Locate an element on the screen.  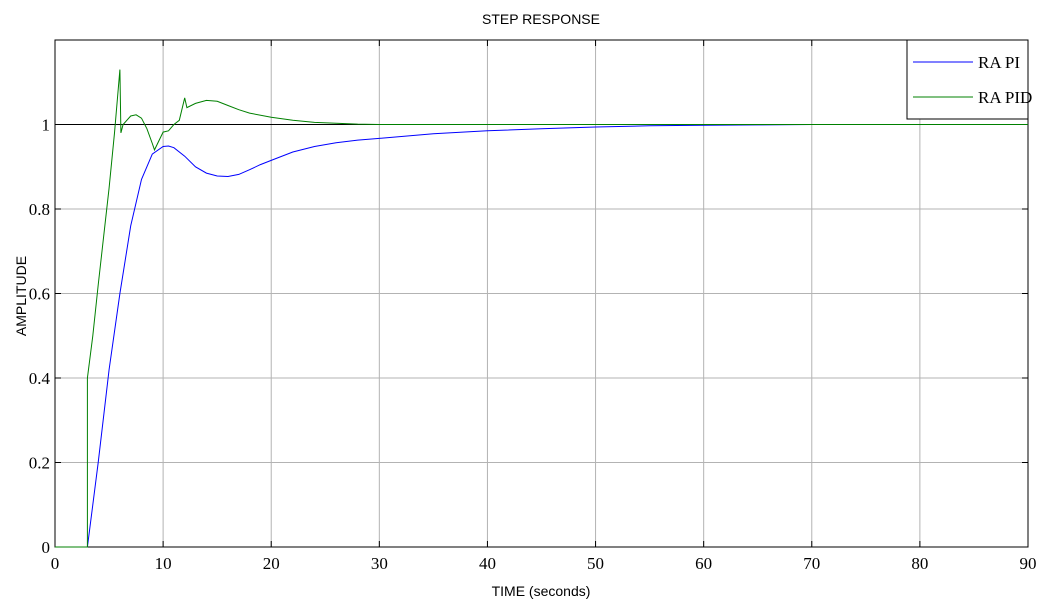
x-tick-label: 10 is located at coordinates (163, 563).